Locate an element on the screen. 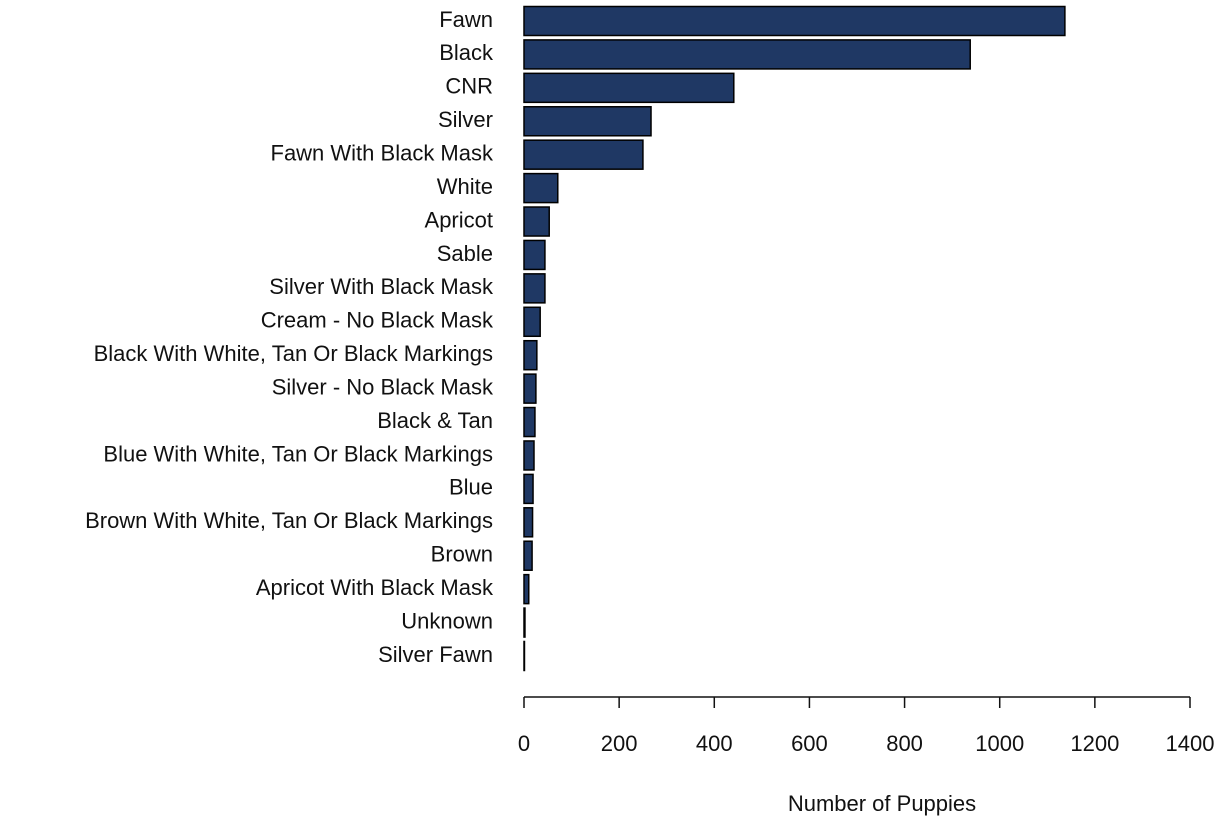  y-tick-label: Black is located at coordinates (466, 52).